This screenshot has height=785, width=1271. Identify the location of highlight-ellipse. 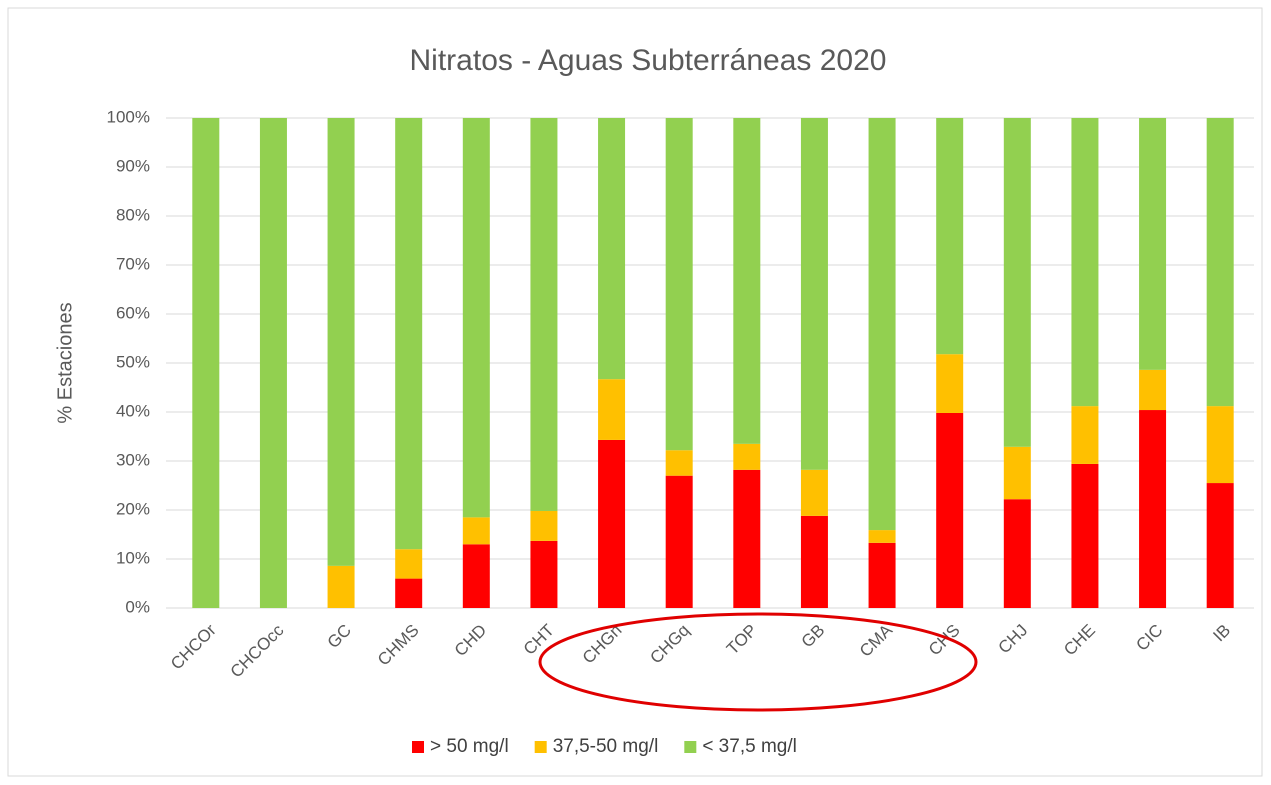
(758, 662).